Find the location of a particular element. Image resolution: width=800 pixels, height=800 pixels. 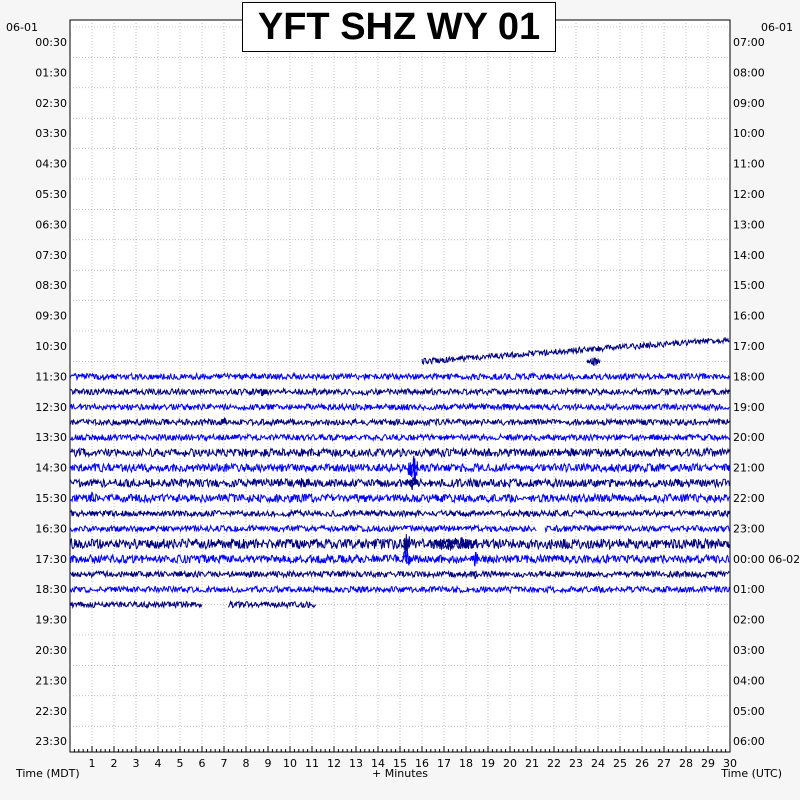

right-time-label: 03:00 is located at coordinates (749, 650).